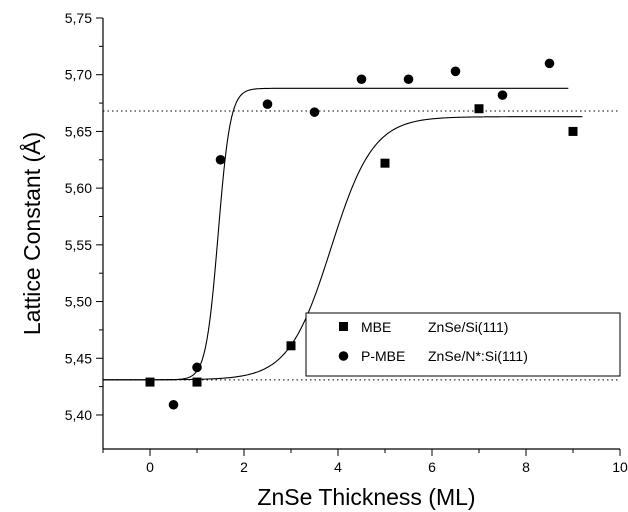 The height and width of the screenshot is (512, 628). What do you see at coordinates (365, 462) in the screenshot?
I see `x-axis-ticks: 0 2 4 6 8 10` at bounding box center [365, 462].